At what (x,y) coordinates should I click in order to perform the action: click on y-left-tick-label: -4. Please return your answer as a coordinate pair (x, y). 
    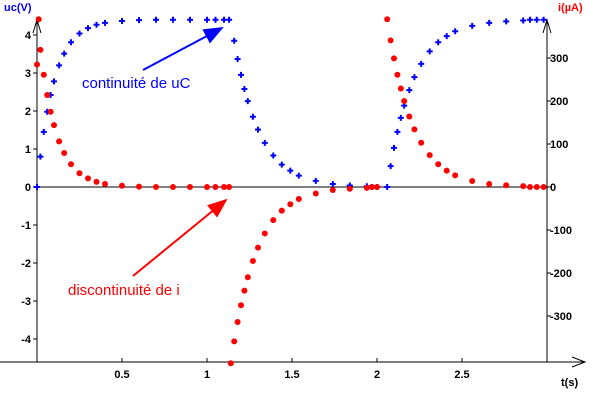
    Looking at the image, I should click on (26, 340).